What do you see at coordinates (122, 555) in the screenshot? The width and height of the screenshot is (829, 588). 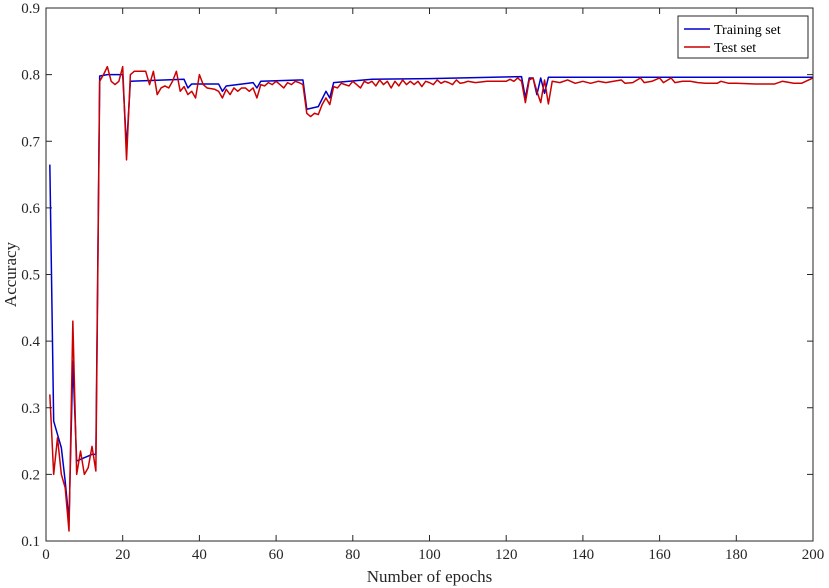 I see `x-tick-label: 20` at bounding box center [122, 555].